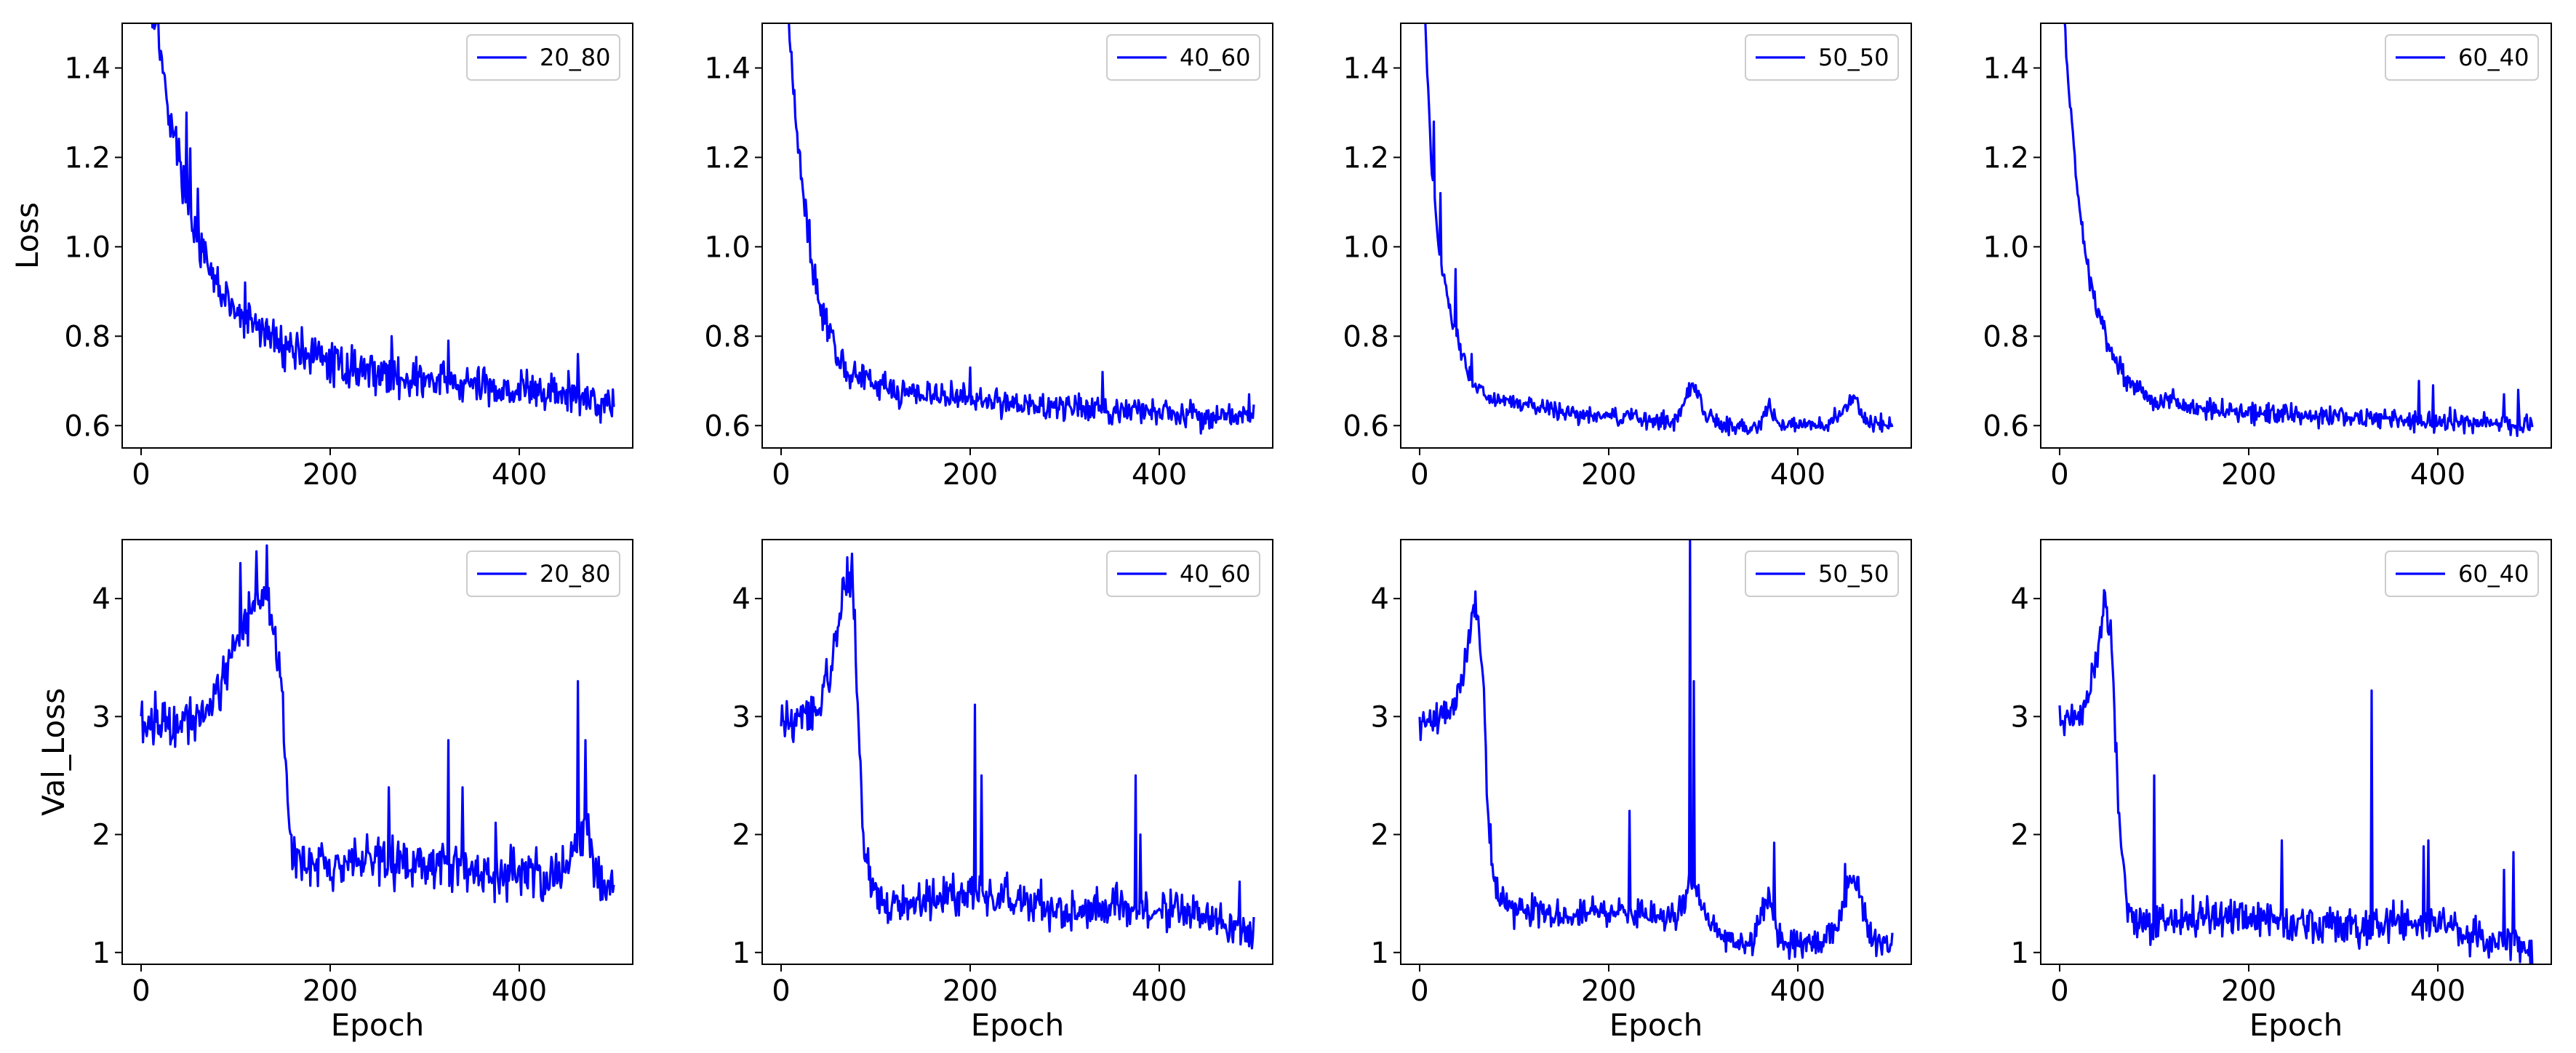 The height and width of the screenshot is (1053, 2576). I want to click on y-axis-label: Loss, so click(27, 235).